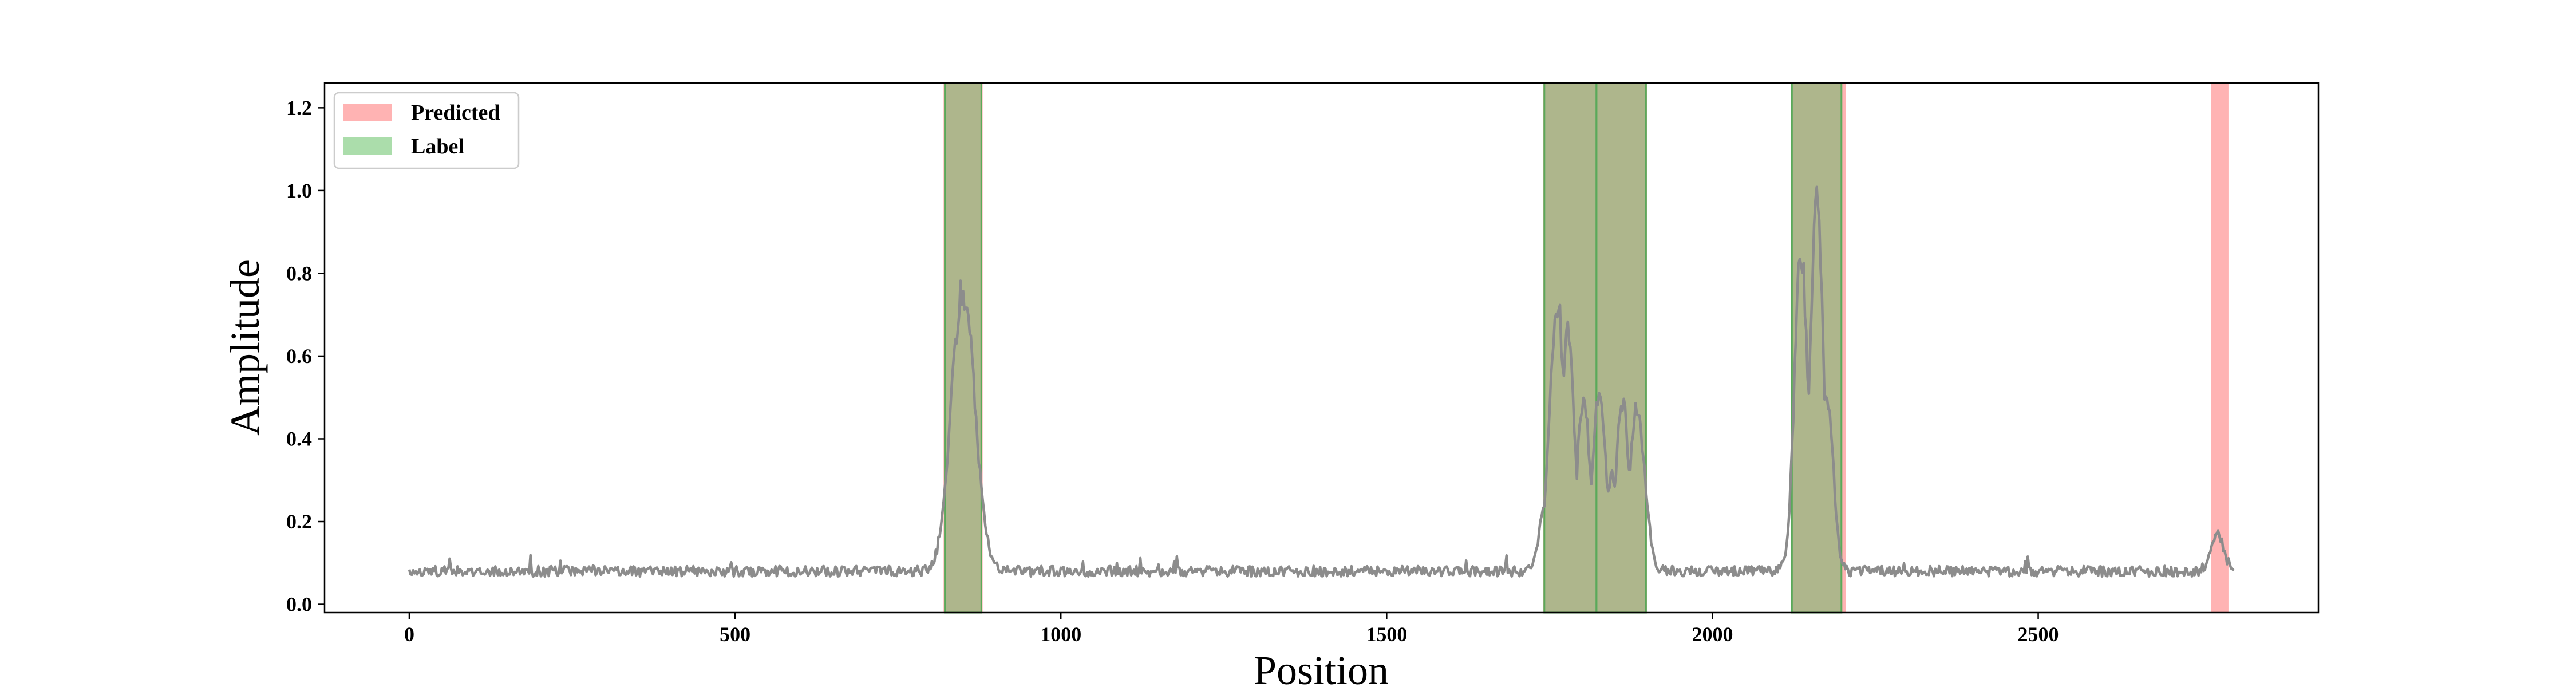 This screenshot has width=2576, height=687. What do you see at coordinates (299, 357) in the screenshot?
I see `y-tick-label: 0.6` at bounding box center [299, 357].